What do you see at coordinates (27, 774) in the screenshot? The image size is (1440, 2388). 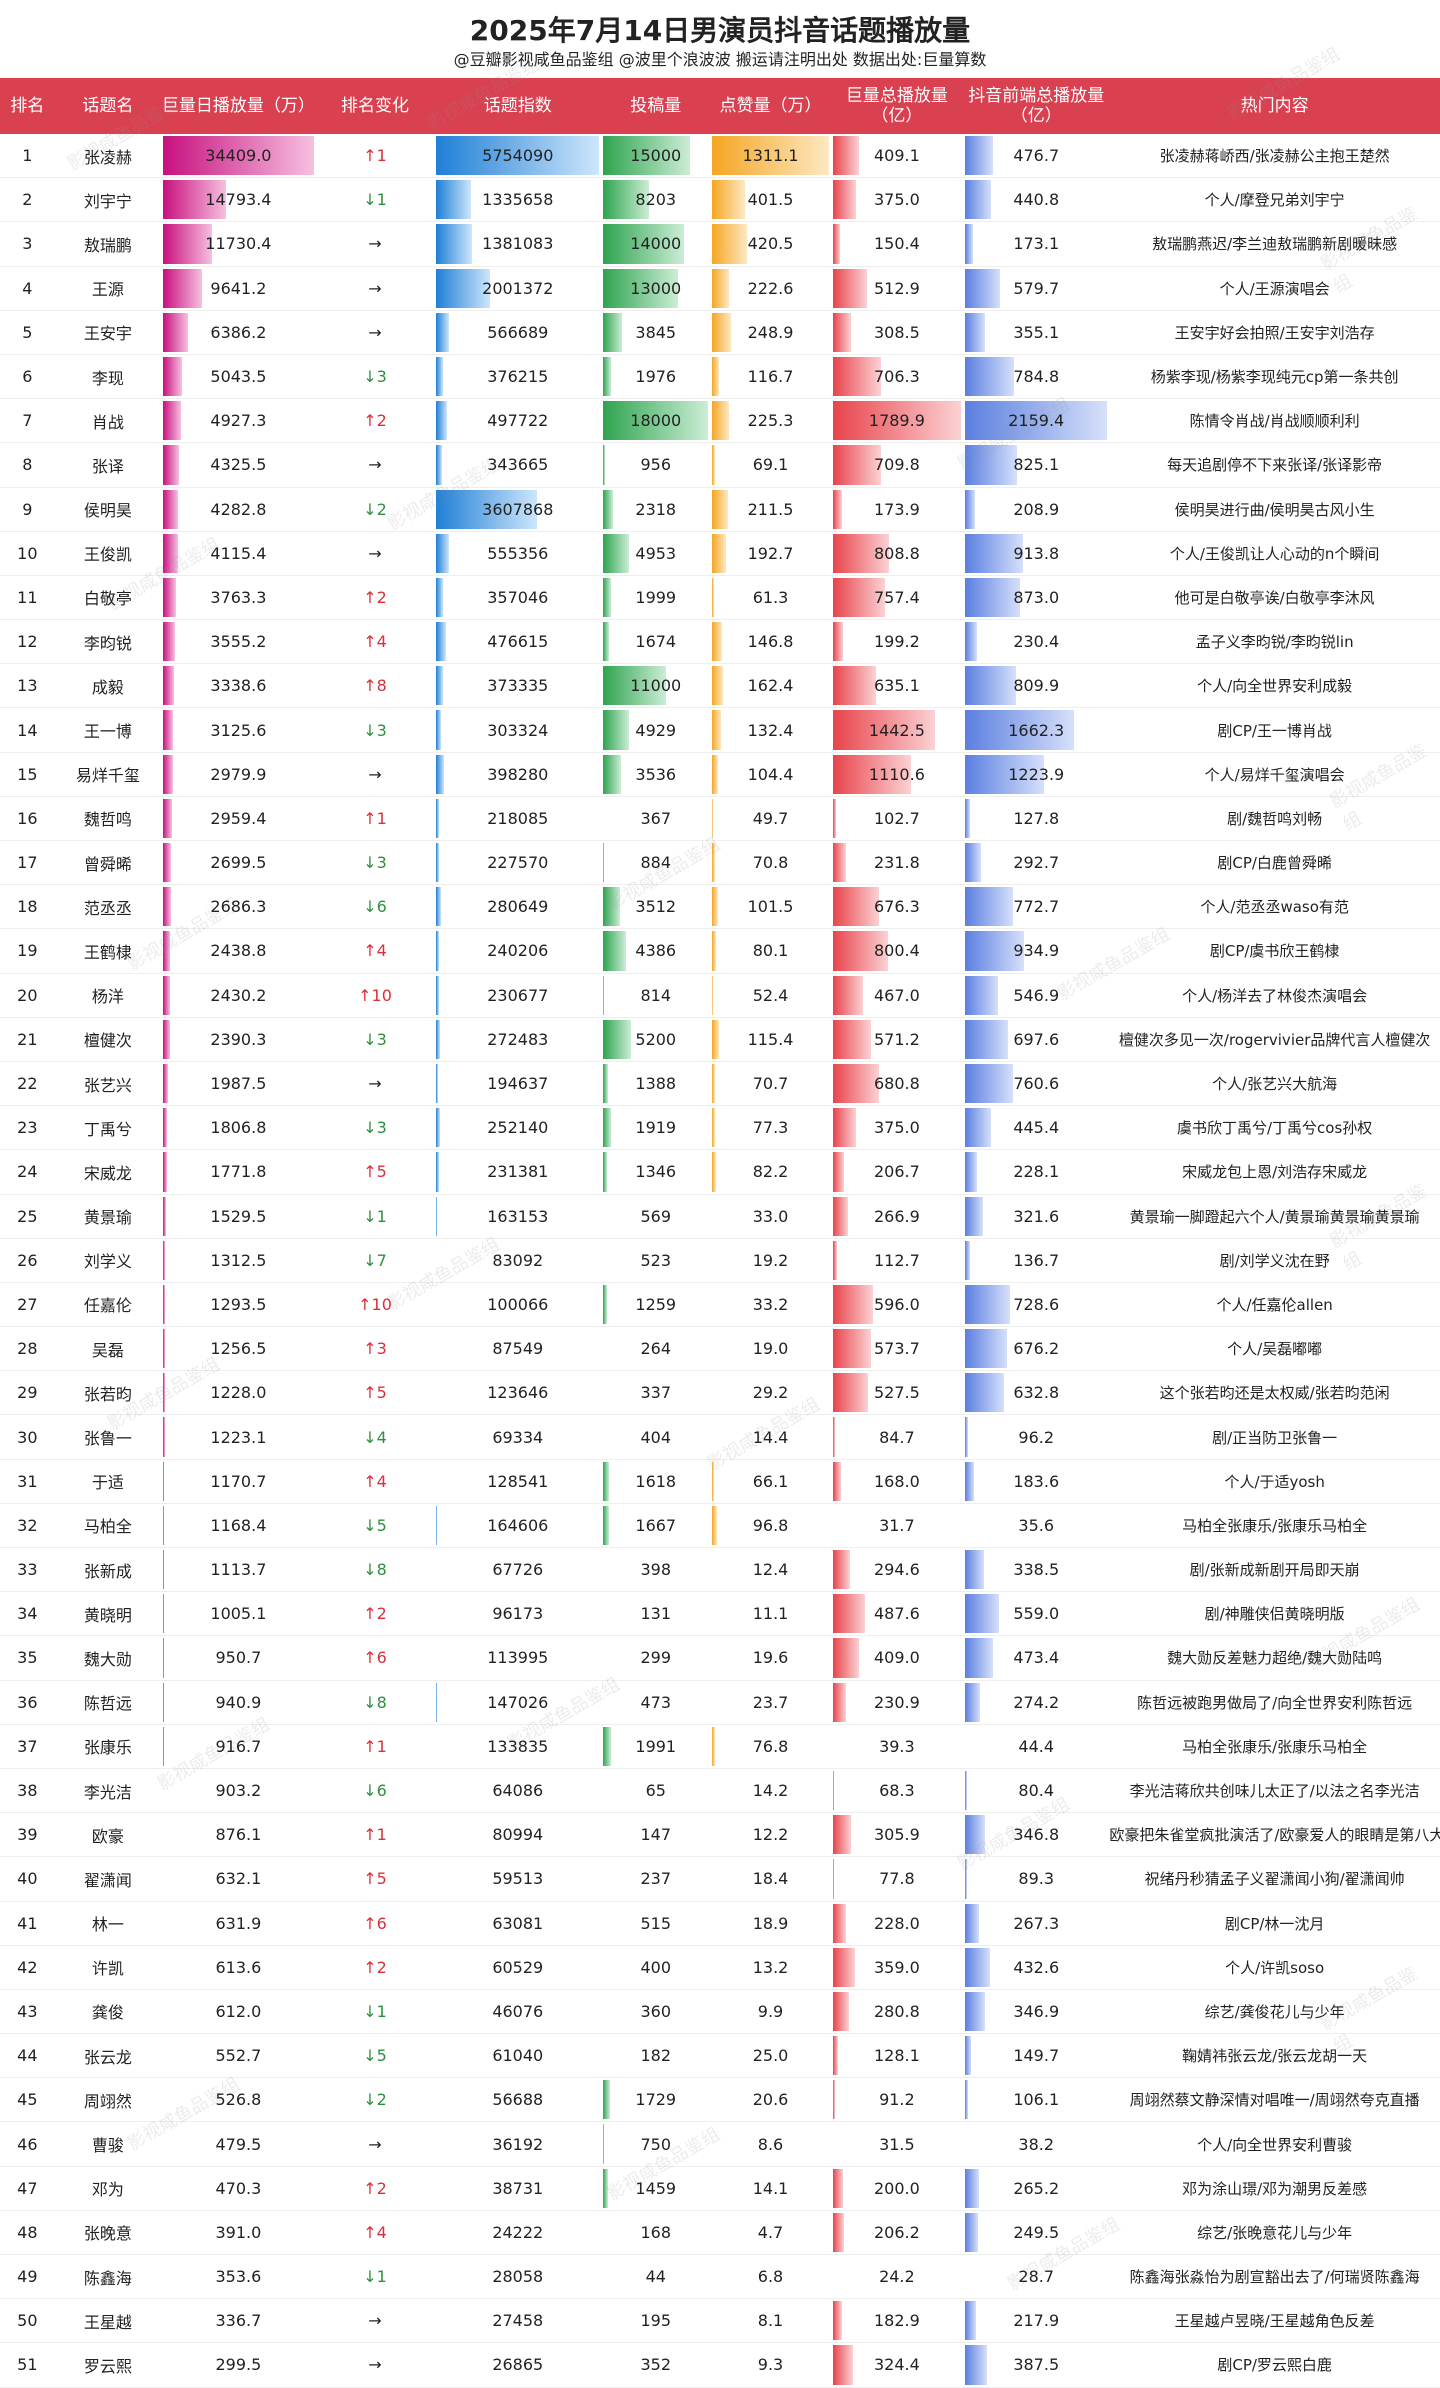 I see `rank-cell-value: 15` at bounding box center [27, 774].